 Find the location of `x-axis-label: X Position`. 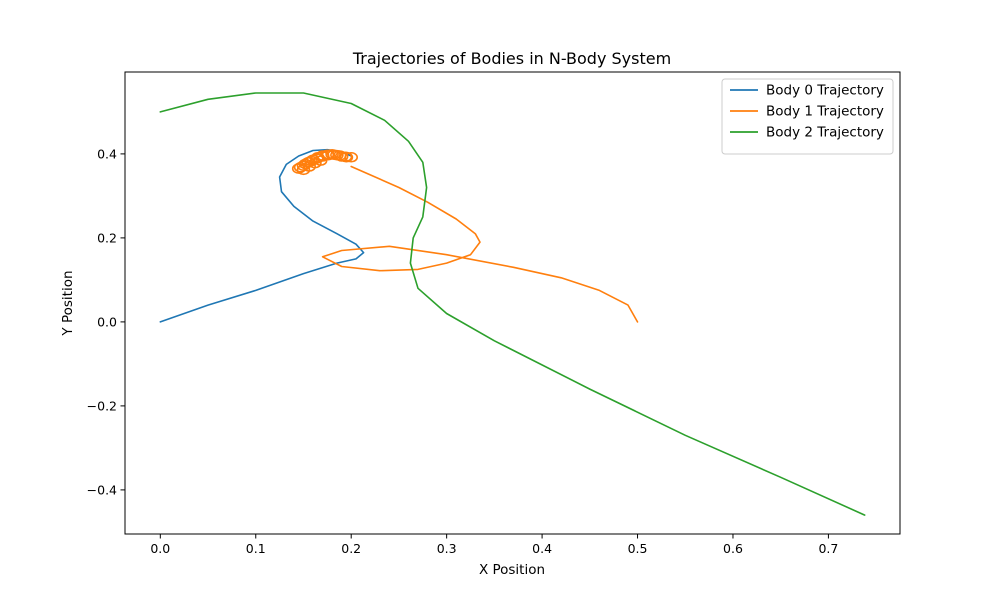

x-axis-label: X Position is located at coordinates (512, 570).